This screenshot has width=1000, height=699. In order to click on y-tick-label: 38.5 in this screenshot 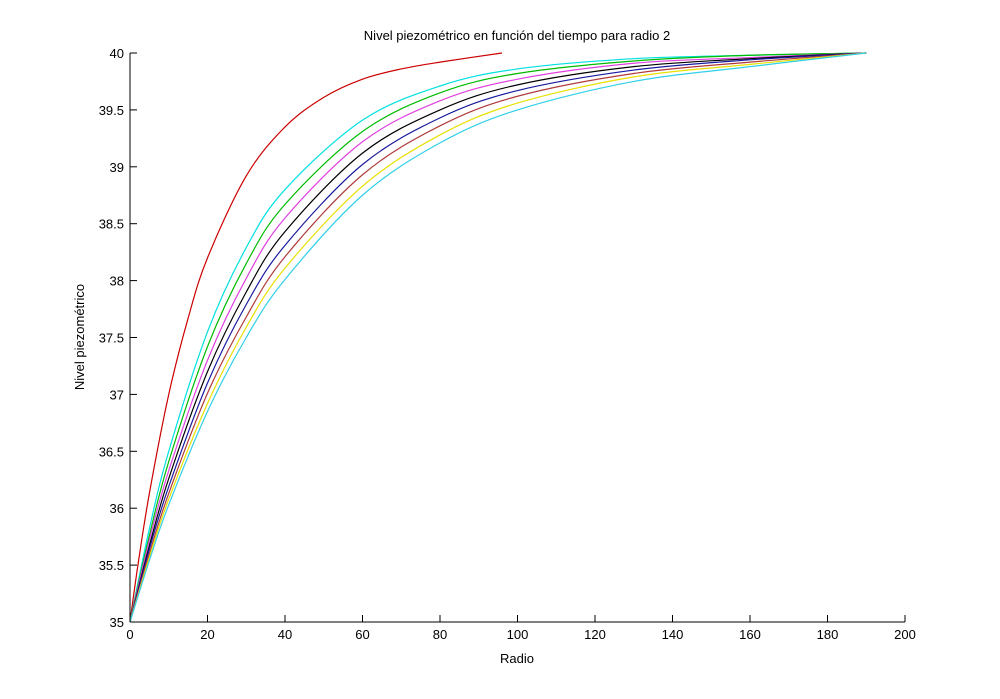, I will do `click(111, 224)`.